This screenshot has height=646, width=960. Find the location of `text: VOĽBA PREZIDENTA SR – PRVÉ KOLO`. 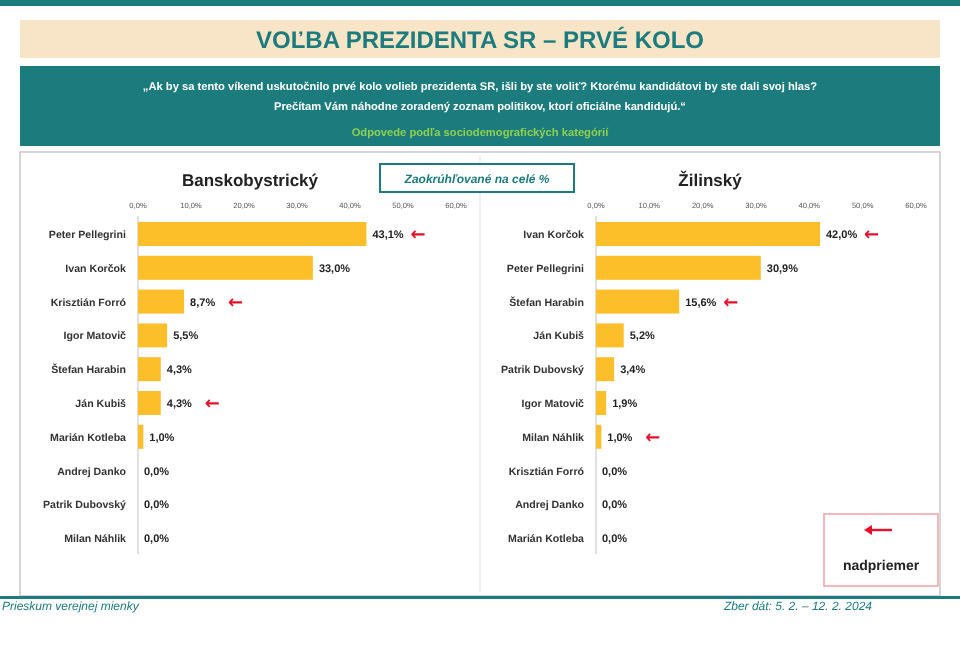

text: VOĽBA PREZIDENTA SR – PRVÉ KOLO is located at coordinates (480, 40).